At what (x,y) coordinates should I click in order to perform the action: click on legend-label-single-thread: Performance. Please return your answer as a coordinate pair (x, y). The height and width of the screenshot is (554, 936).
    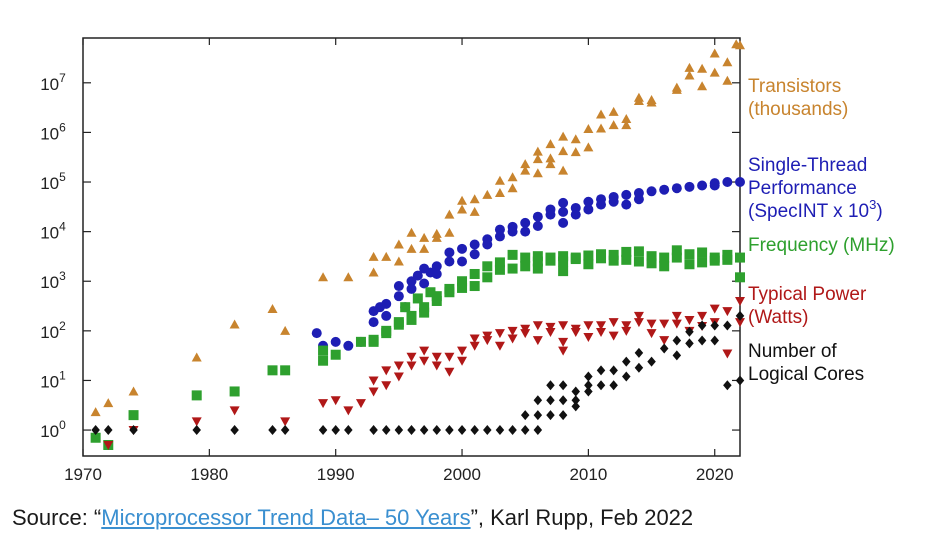
    Looking at the image, I should click on (802, 188).